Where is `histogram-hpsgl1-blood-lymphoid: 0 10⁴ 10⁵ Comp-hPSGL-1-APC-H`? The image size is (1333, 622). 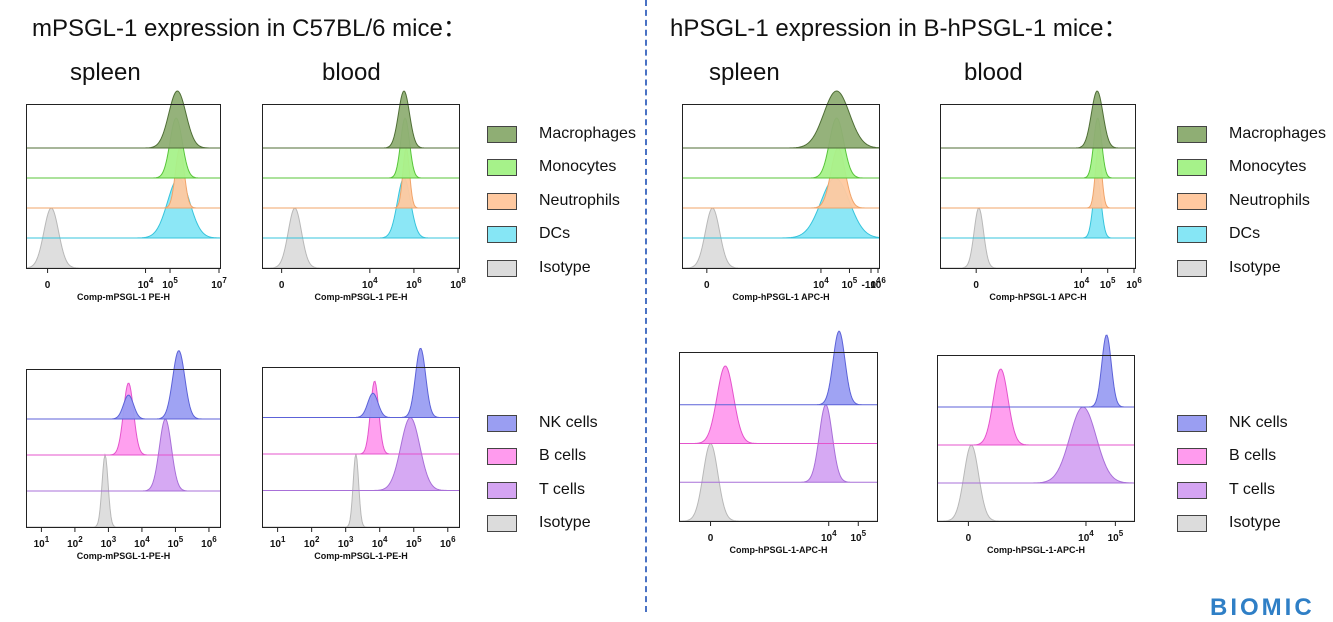
histogram-hpsgl1-blood-lymphoid: 0 10⁴ 10⁵ Comp-hPSGL-1-APC-H is located at coordinates (1036, 445).